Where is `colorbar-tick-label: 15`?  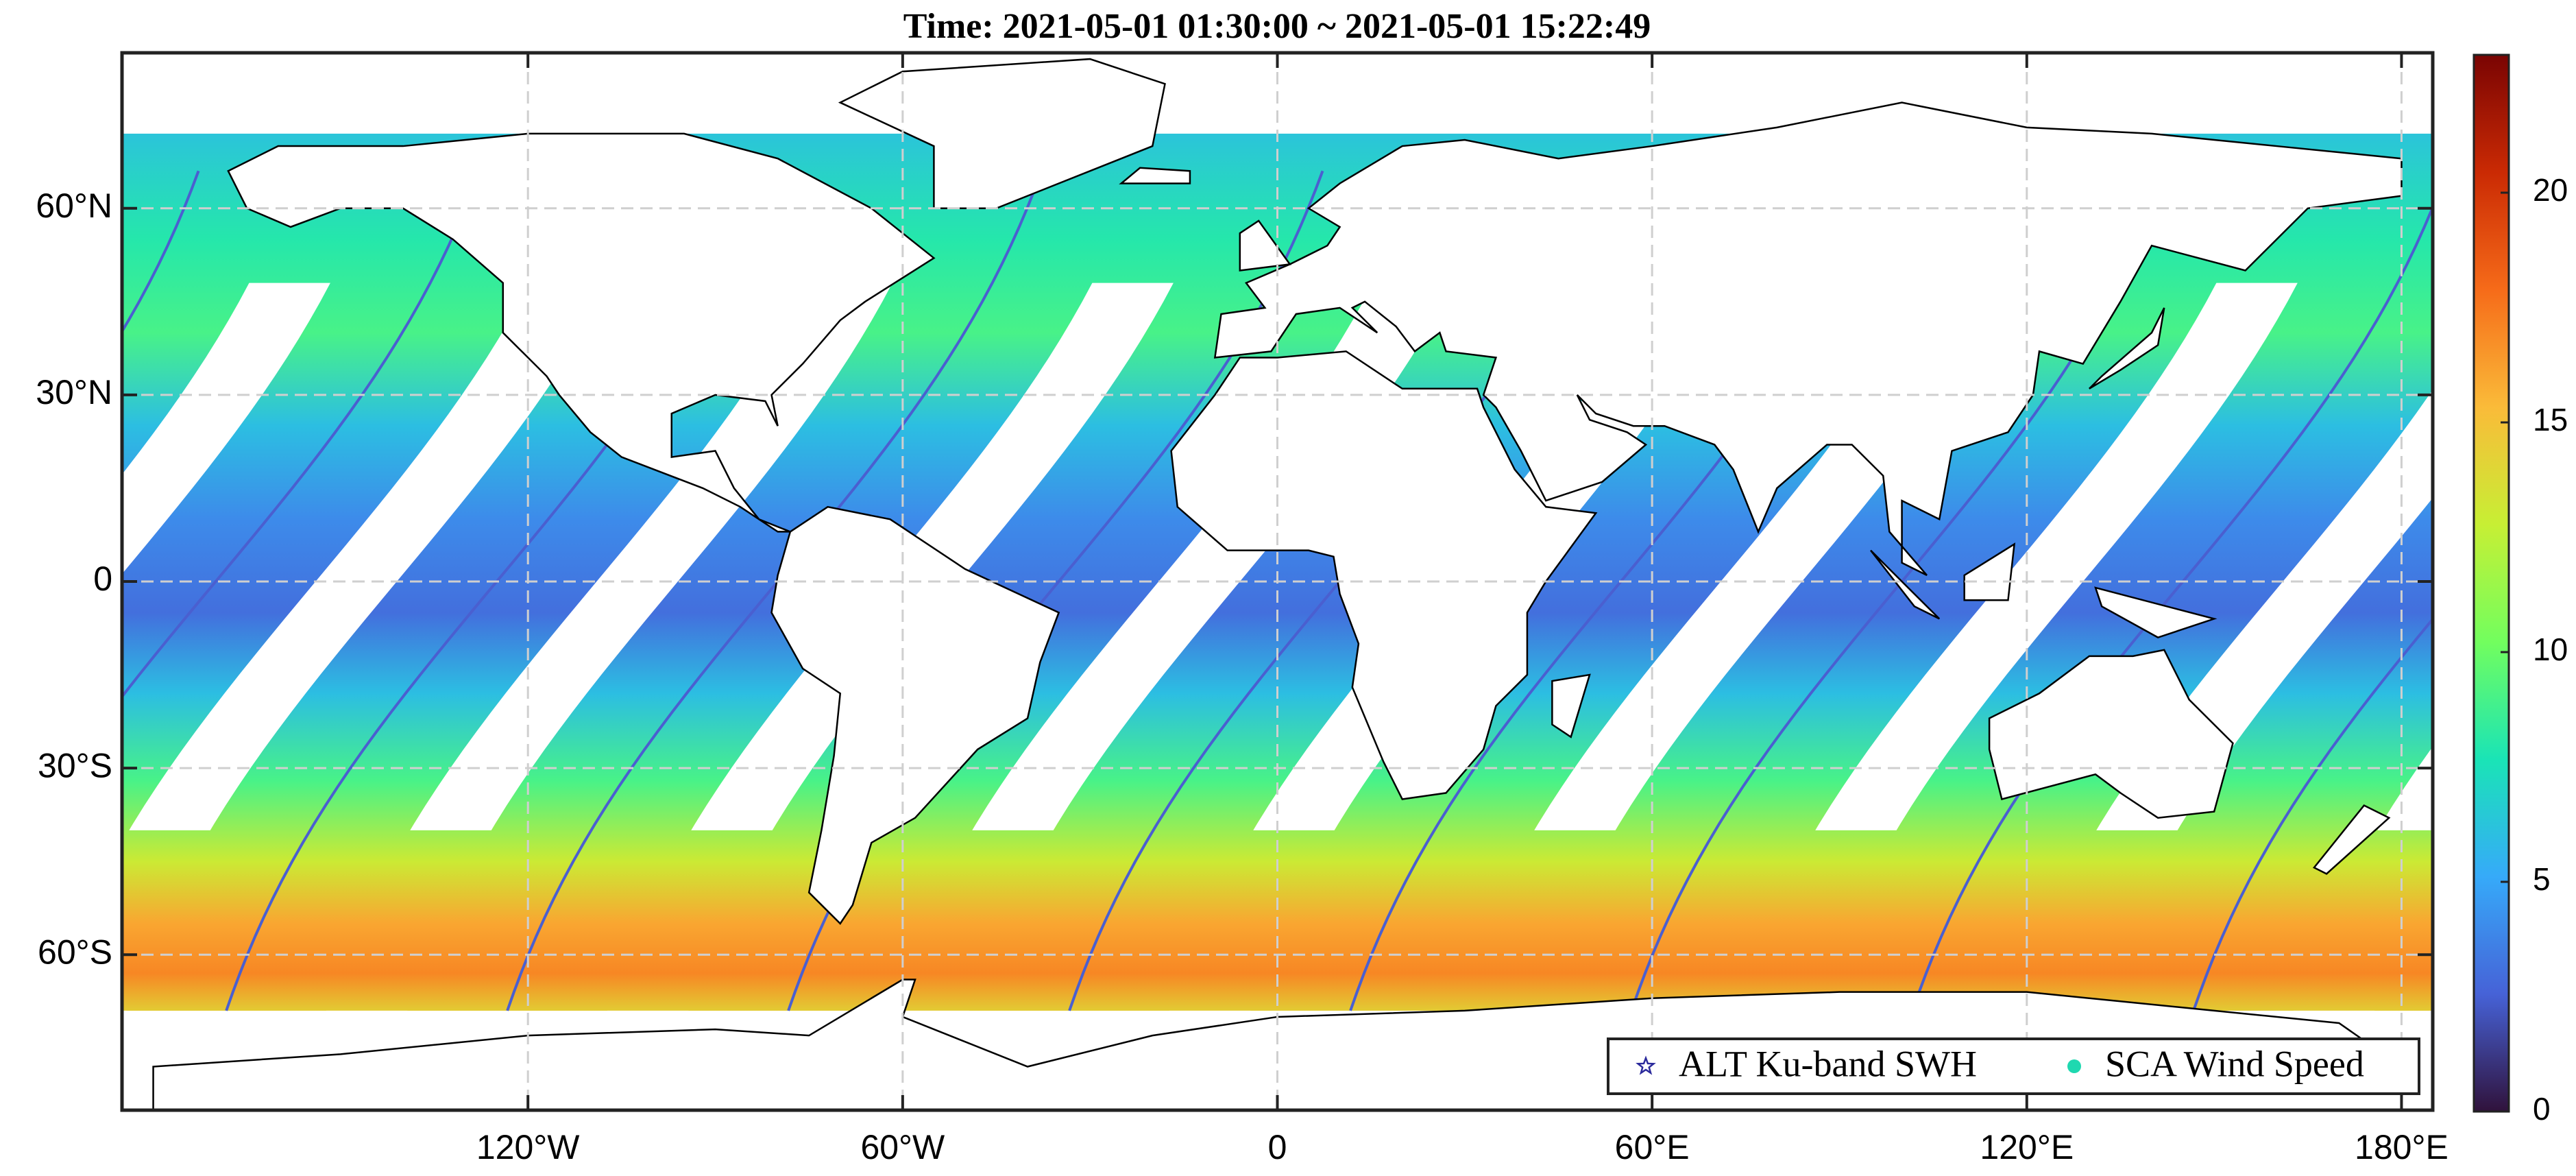
colorbar-tick-label: 15 is located at coordinates (2550, 419).